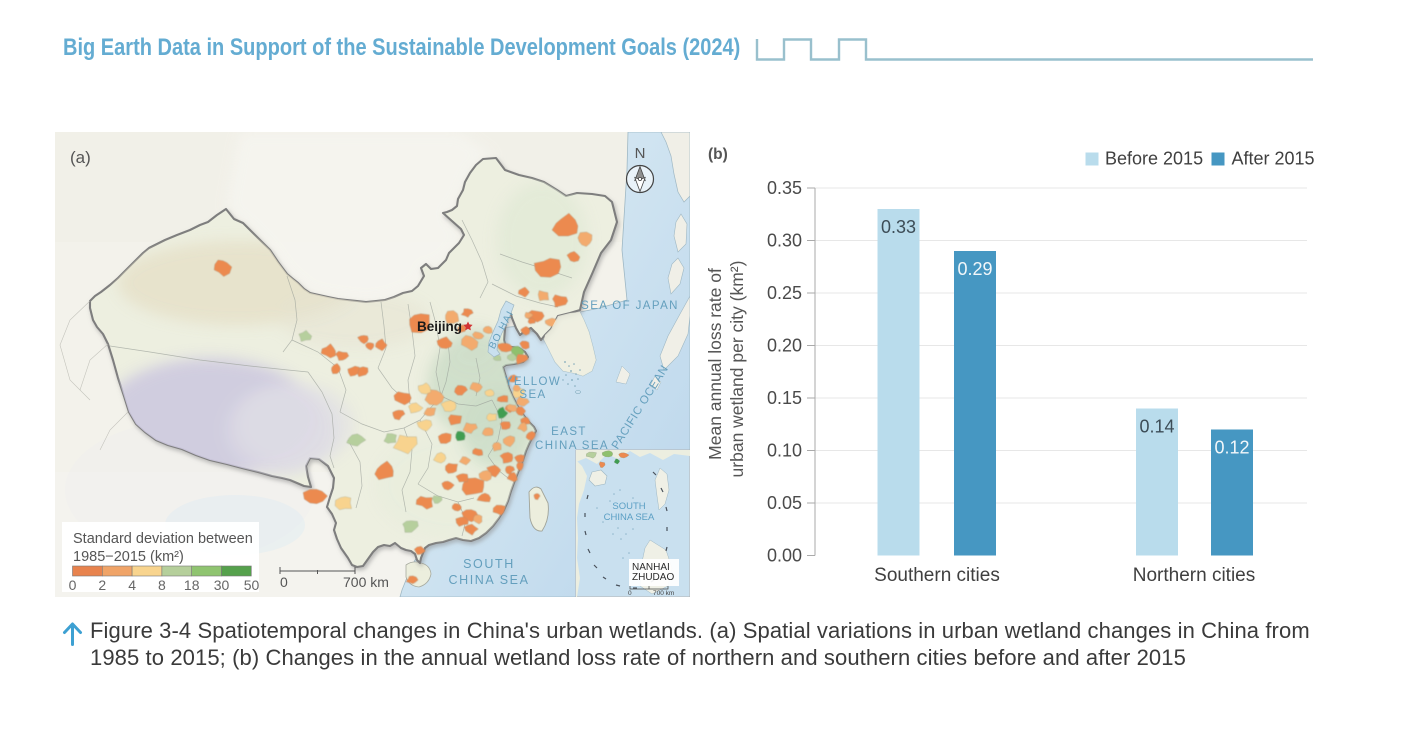  Describe the element at coordinates (163, 539) in the screenshot. I see `svg-text: Standard deviation between` at that location.